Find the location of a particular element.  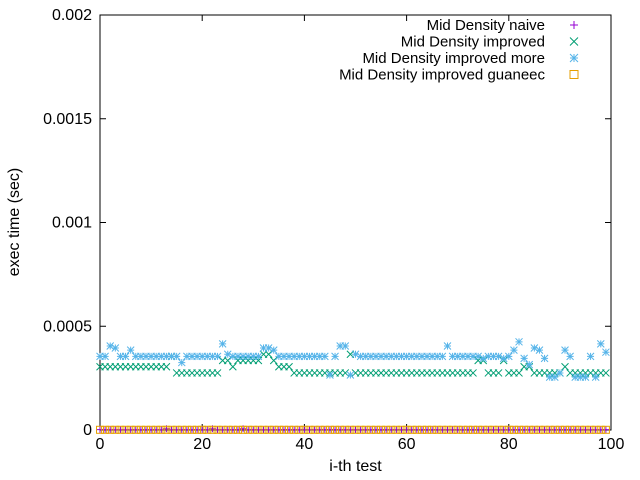

x-tick-label: 40 is located at coordinates (305, 444).